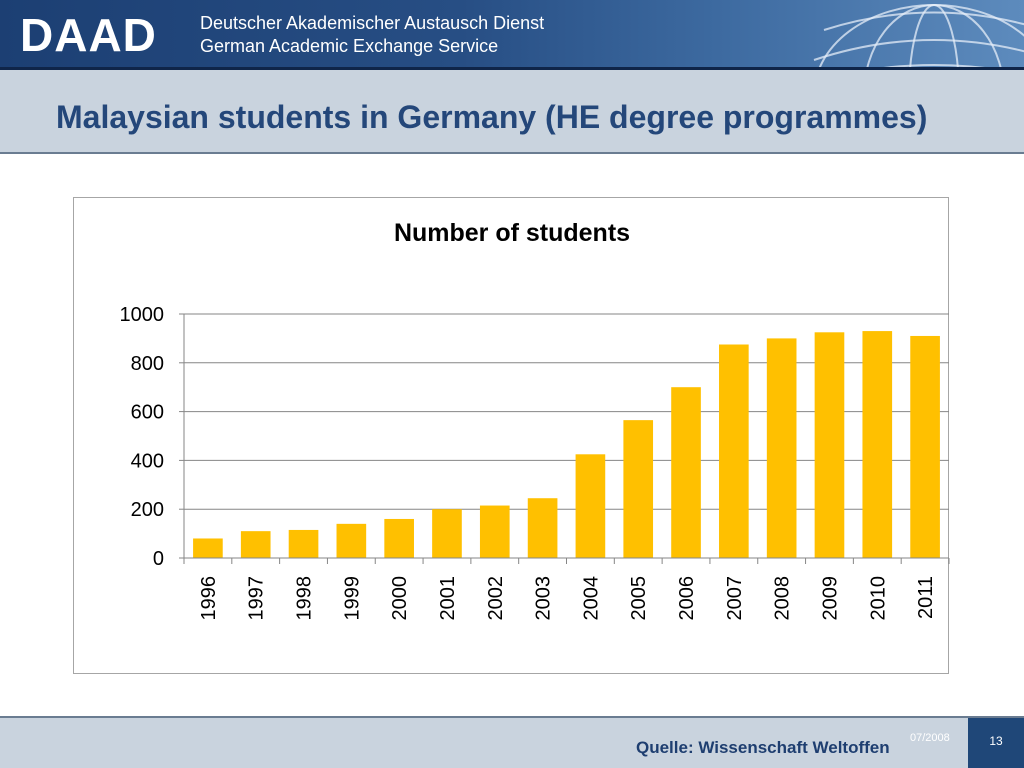  What do you see at coordinates (400, 598) in the screenshot?
I see `x-tick-label: 2000` at bounding box center [400, 598].